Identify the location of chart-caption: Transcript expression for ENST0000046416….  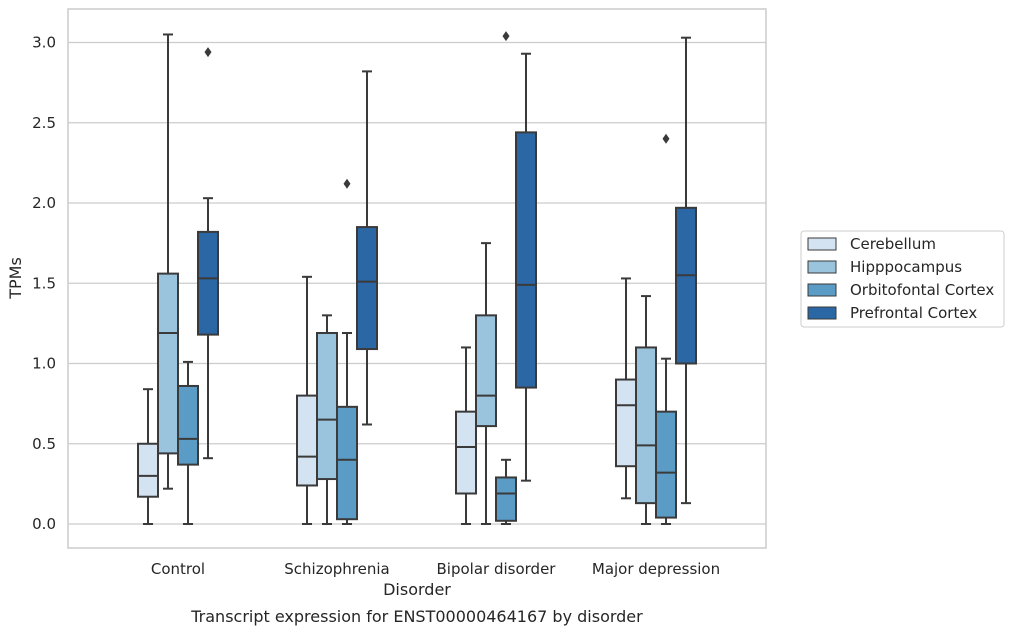
(416, 616).